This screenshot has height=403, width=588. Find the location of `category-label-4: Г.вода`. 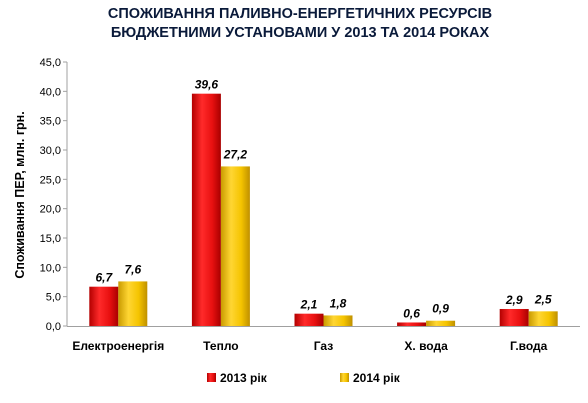

category-label-4: Г.вода is located at coordinates (529, 346).